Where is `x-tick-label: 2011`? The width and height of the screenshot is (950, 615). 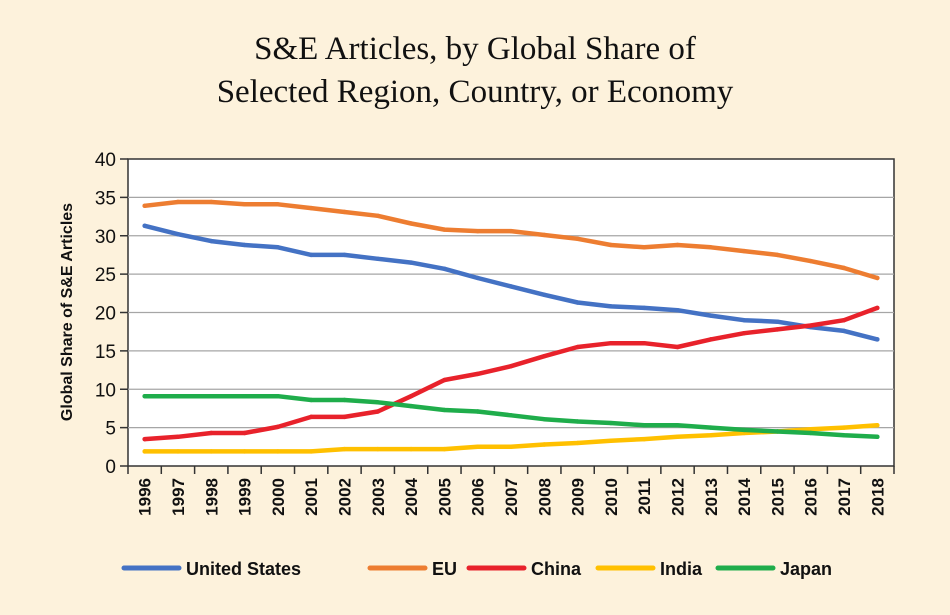 x-tick-label: 2011 is located at coordinates (644, 496).